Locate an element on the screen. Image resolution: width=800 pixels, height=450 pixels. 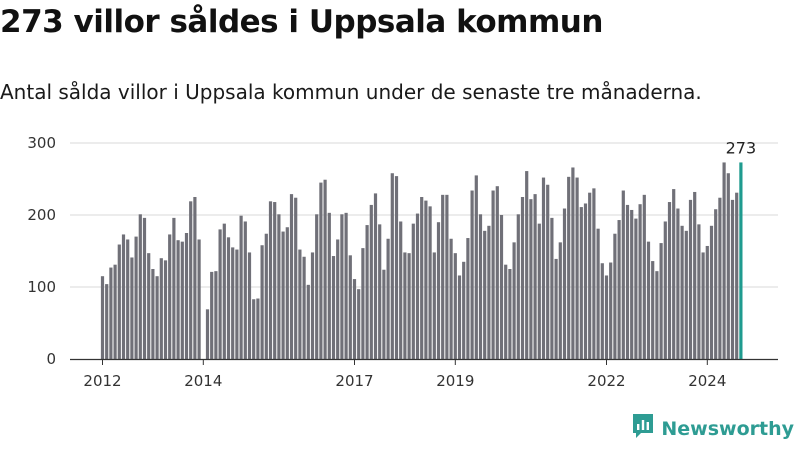
bar-chart-logo-icon is located at coordinates (643, 428).